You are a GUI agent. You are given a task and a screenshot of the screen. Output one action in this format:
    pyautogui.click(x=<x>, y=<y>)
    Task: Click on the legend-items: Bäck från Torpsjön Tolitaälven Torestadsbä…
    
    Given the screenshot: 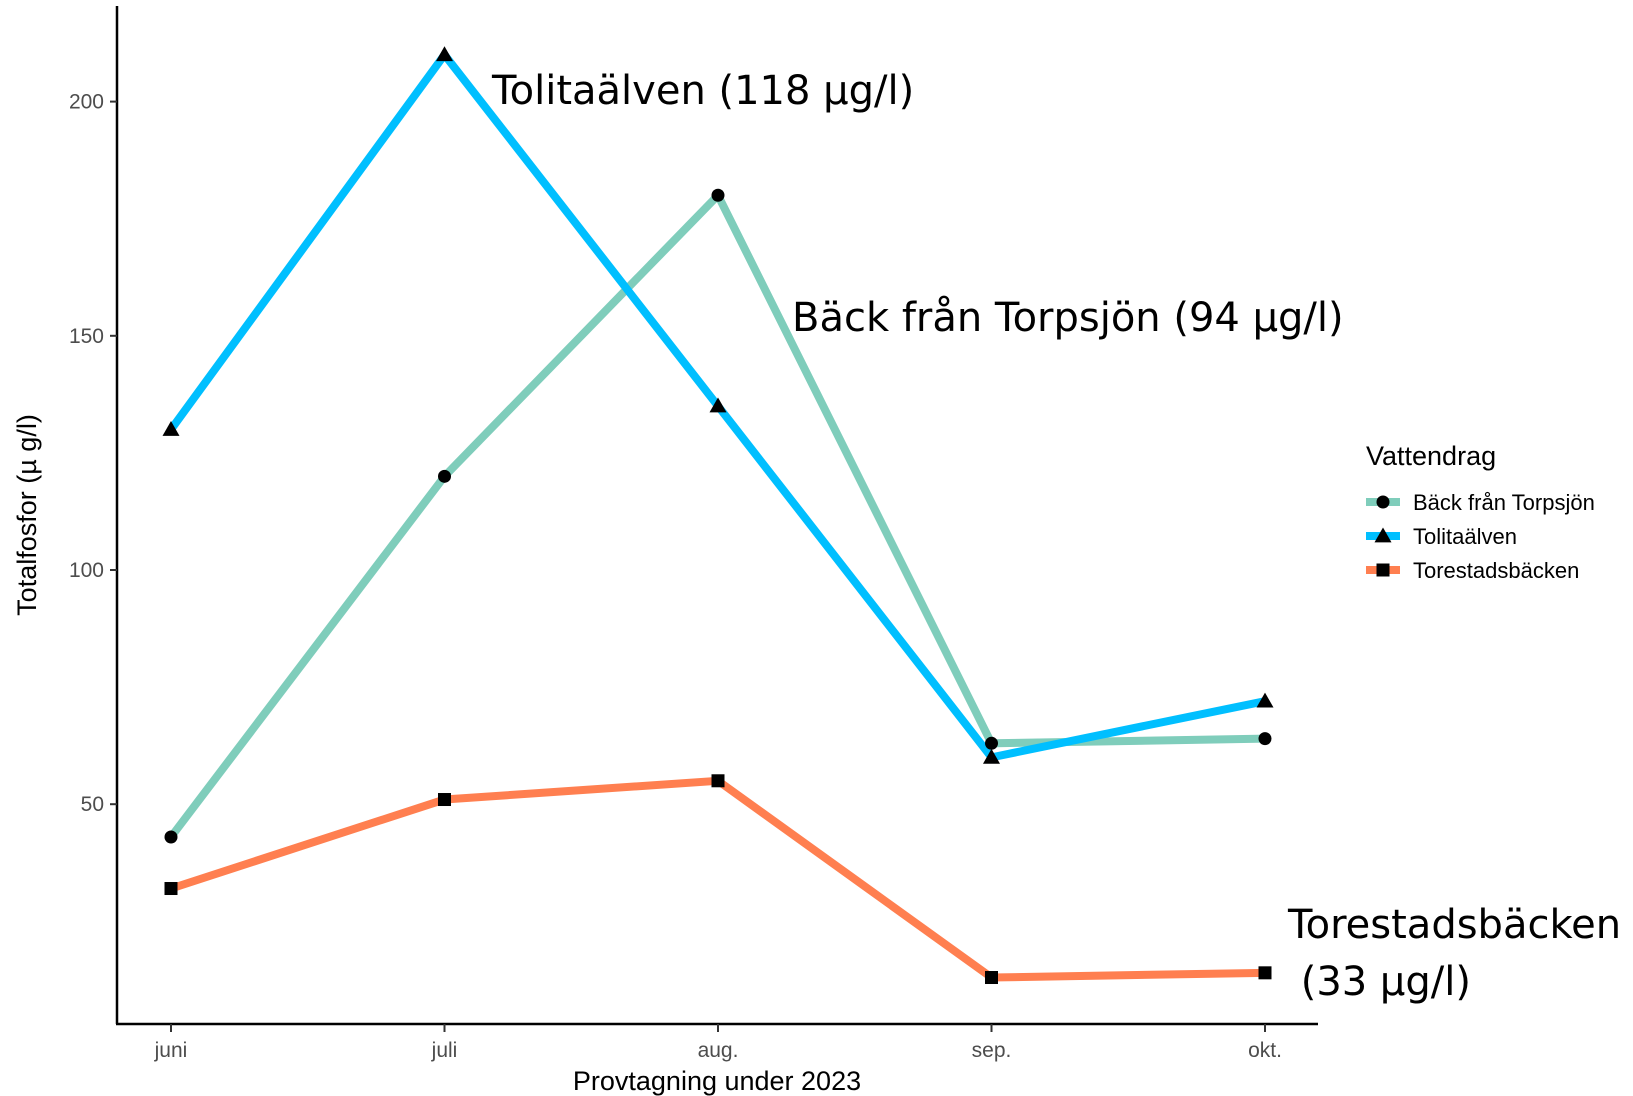 What is the action you would take?
    pyautogui.click(x=1480, y=536)
    